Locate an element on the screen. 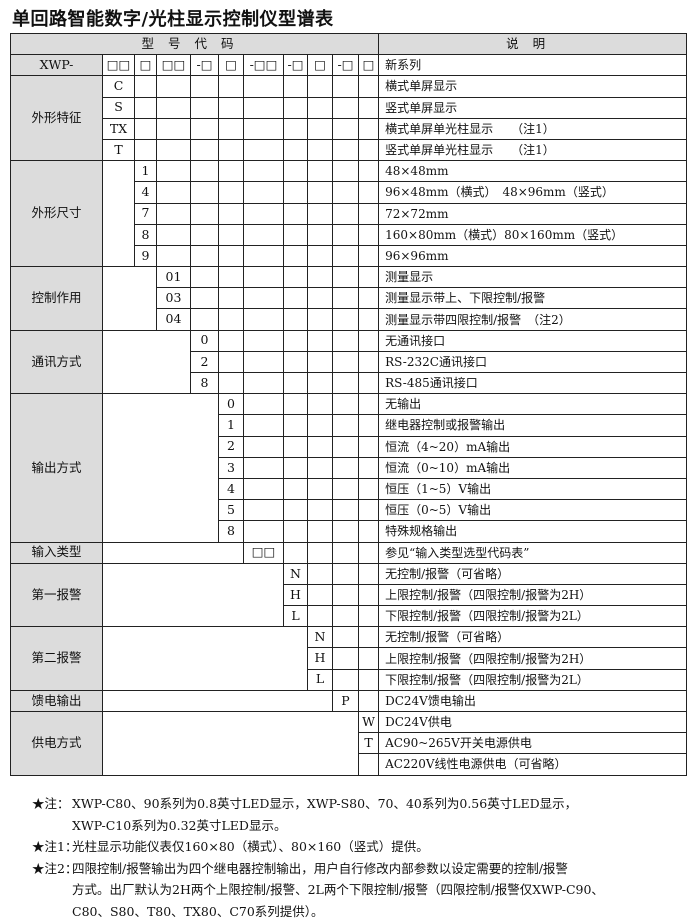 The height and width of the screenshot is (922, 700). option-code: 0 is located at coordinates (205, 340).